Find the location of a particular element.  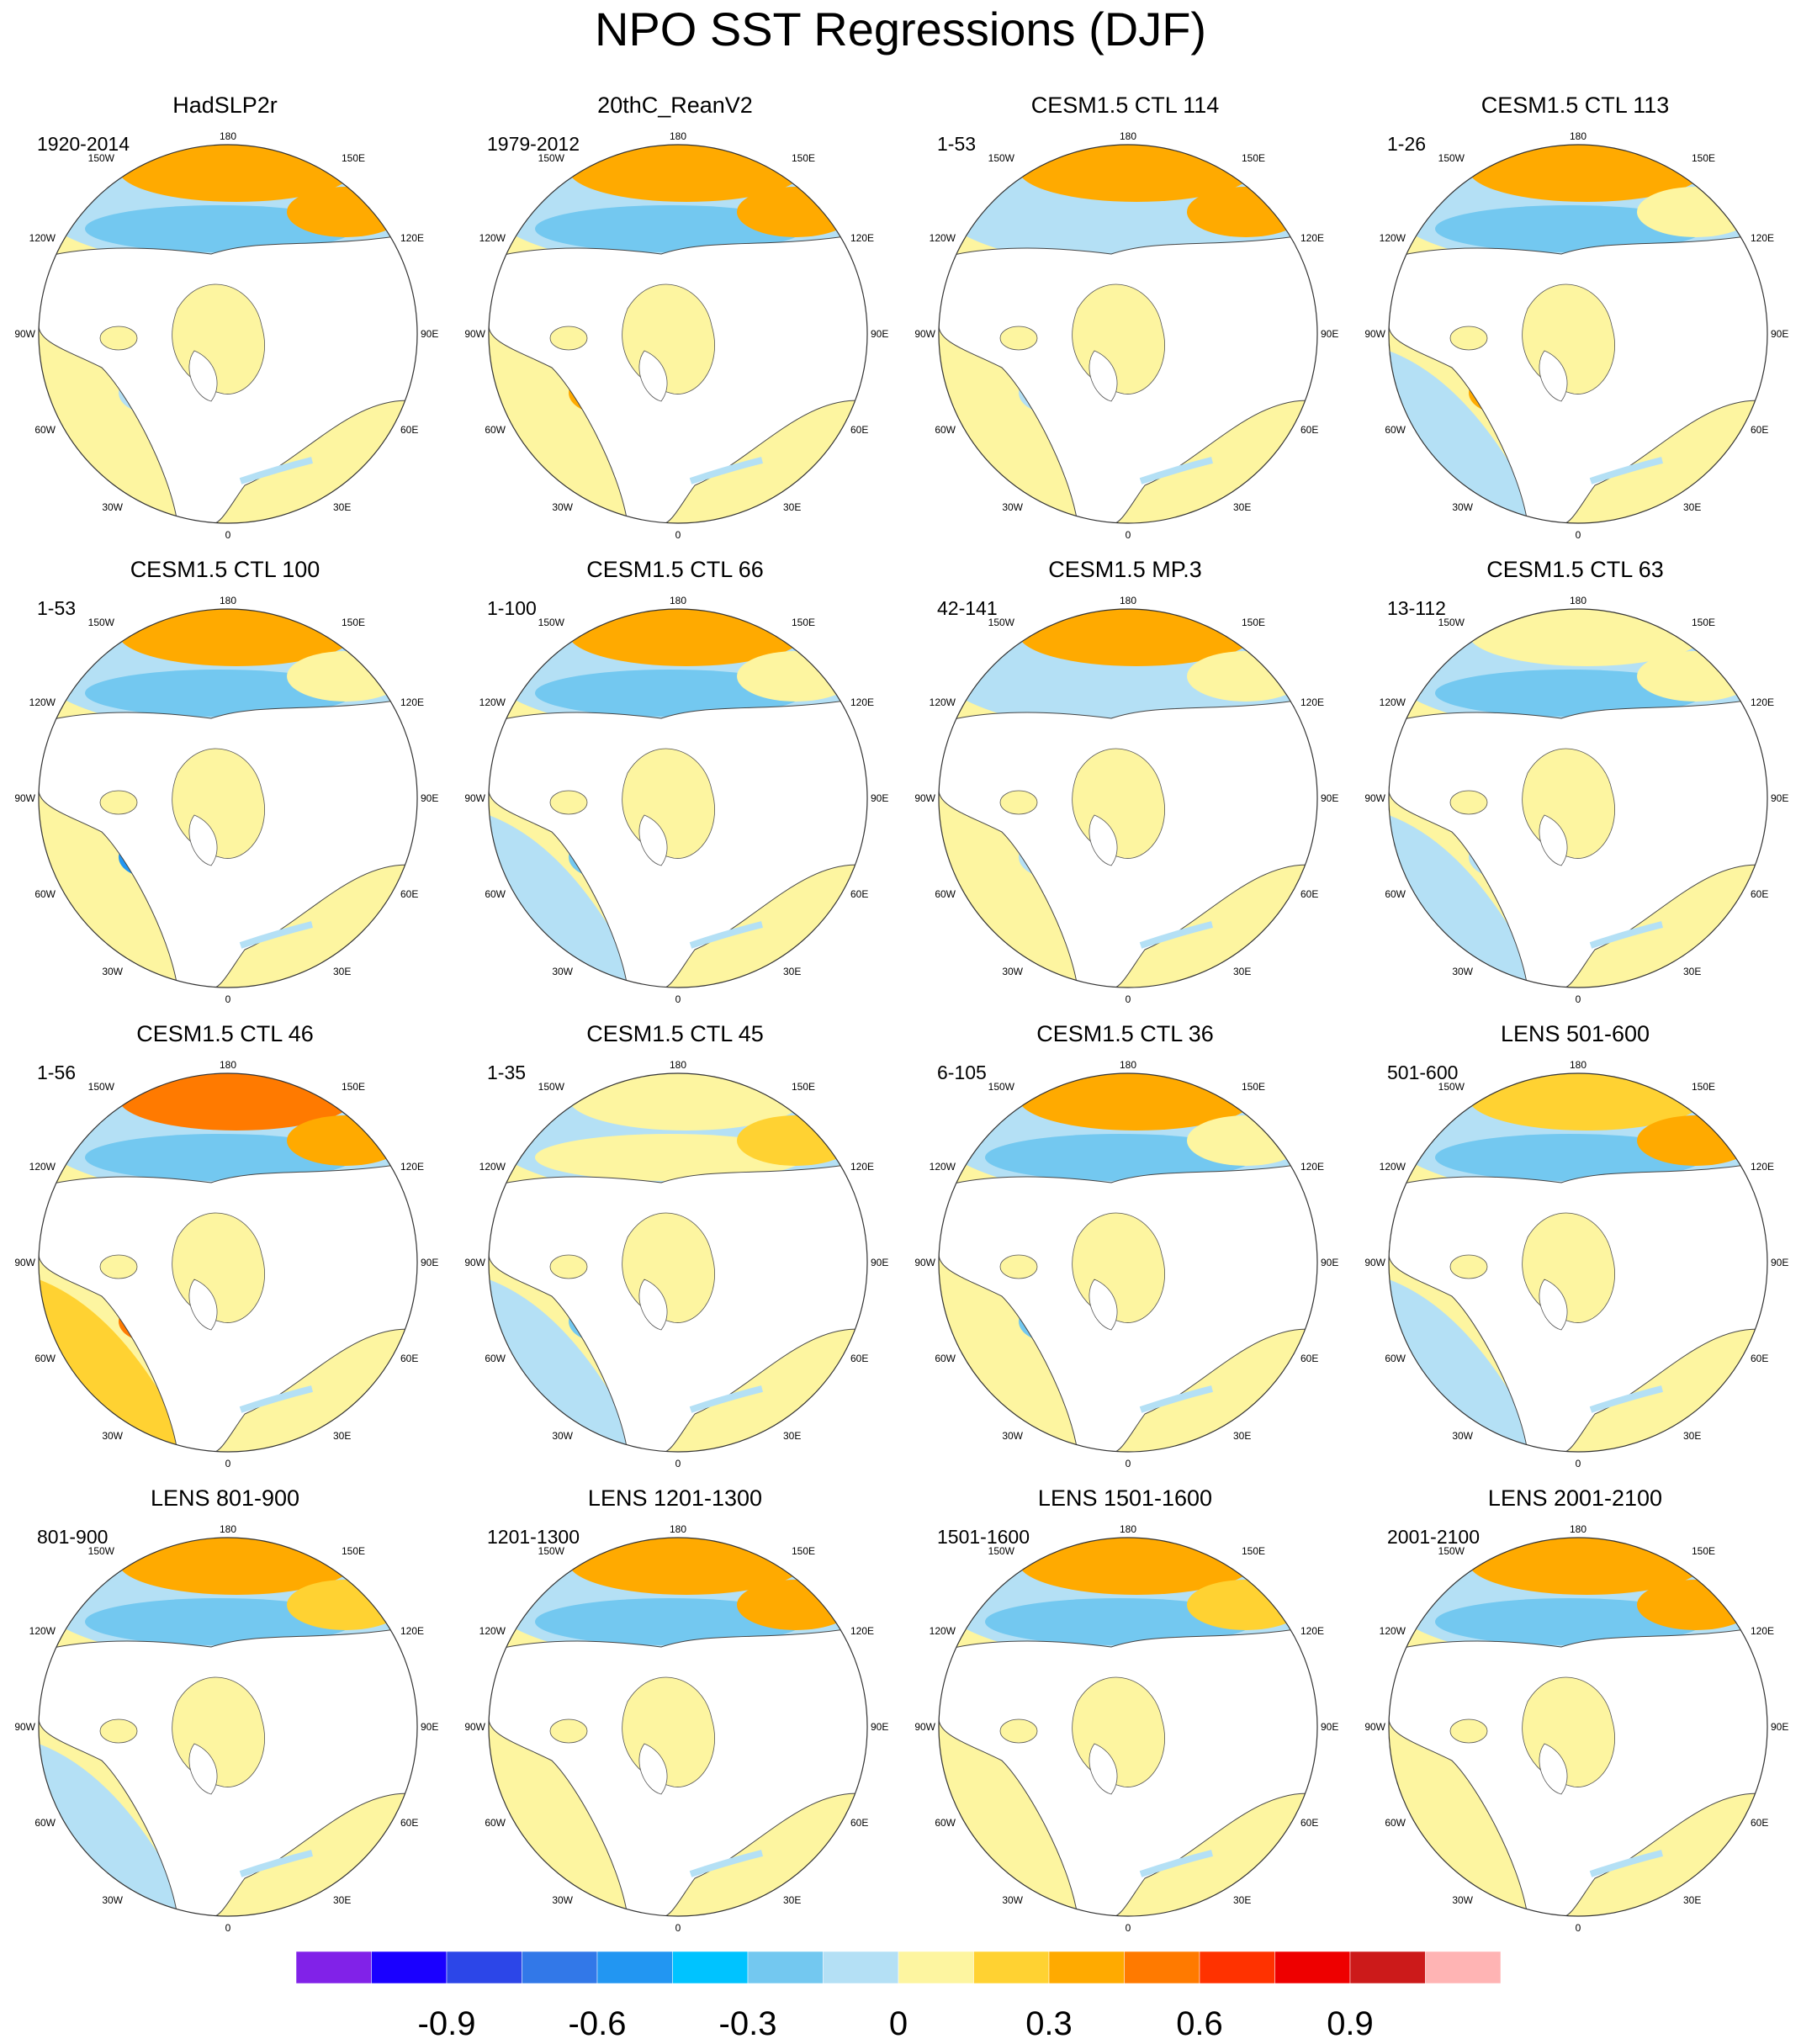

panel-years: 1-53 is located at coordinates (957, 144).